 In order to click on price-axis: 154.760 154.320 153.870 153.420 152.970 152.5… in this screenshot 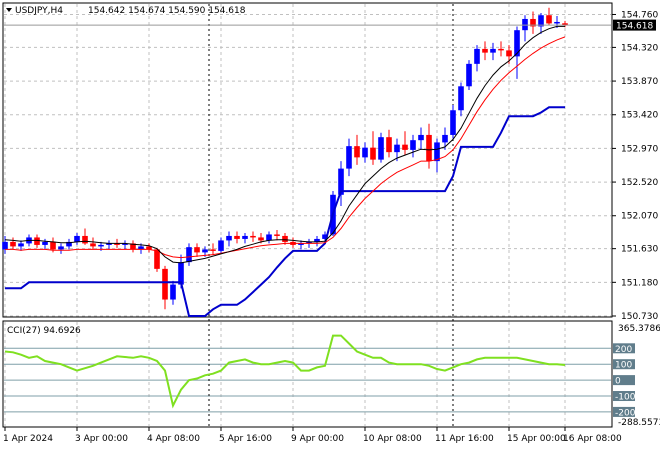, I will do `click(635, 166)`.